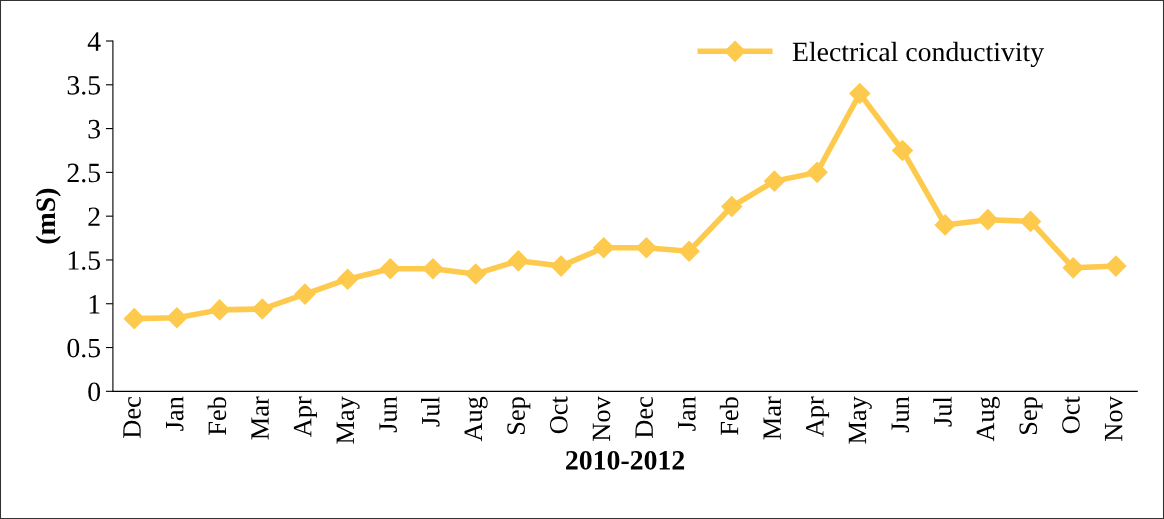  What do you see at coordinates (94, 304) in the screenshot?
I see `y-tick-label: 1` at bounding box center [94, 304].